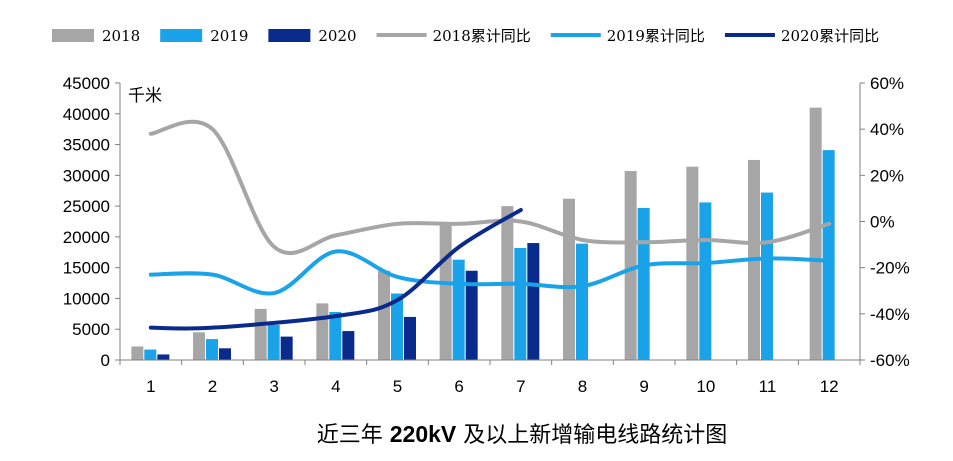  I want to click on y-left-unit-label: 千米, so click(145, 96).